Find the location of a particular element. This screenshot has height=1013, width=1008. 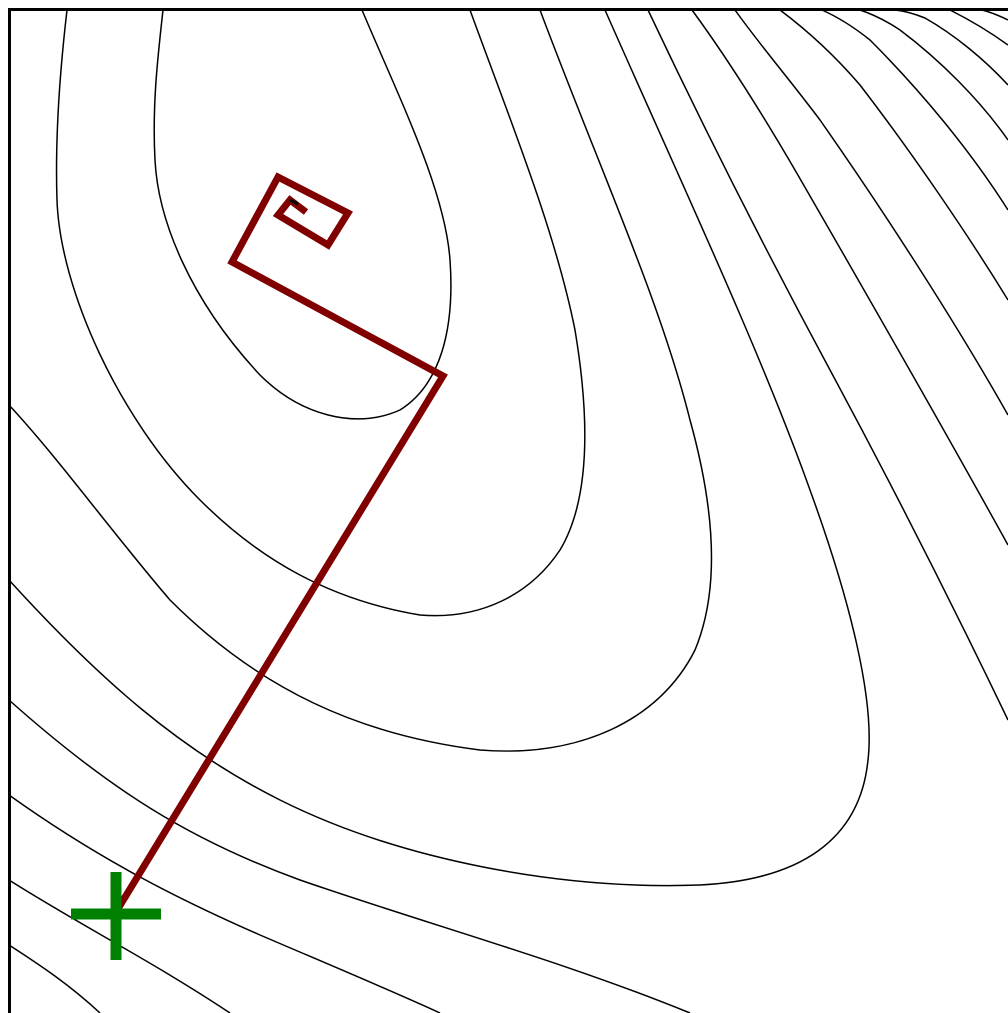

contour-line-8b is located at coordinates (893, 155).